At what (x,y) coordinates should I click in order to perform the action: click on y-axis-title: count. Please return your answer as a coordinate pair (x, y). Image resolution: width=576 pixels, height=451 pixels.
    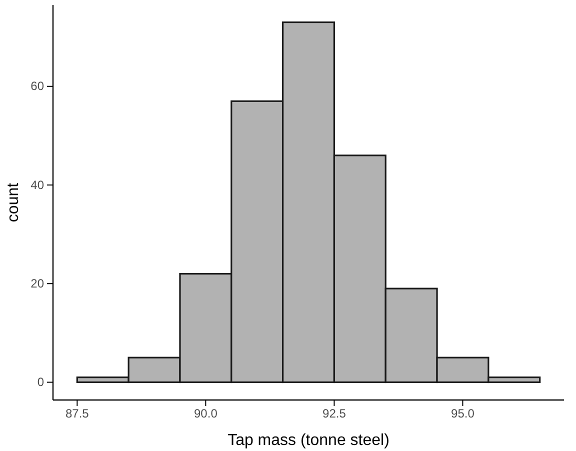
    Looking at the image, I should click on (13, 202).